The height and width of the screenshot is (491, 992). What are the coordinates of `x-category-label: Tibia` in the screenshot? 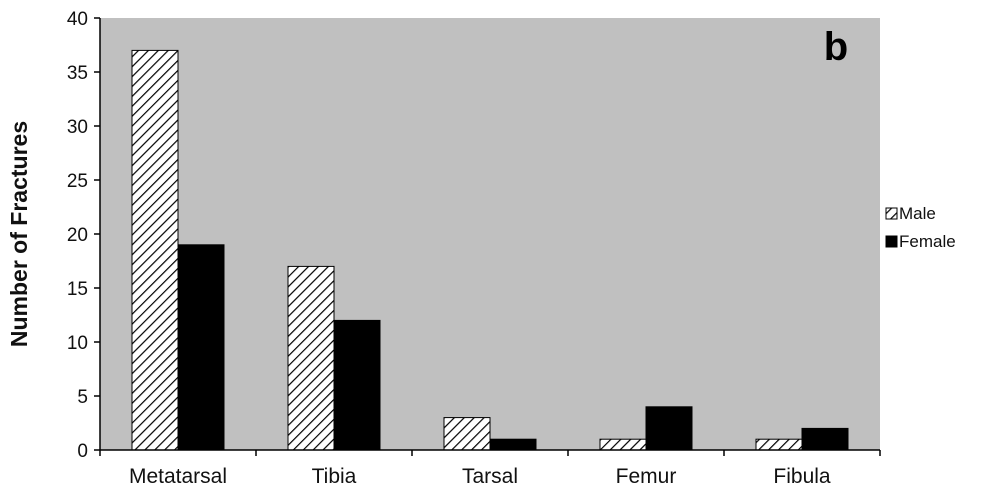 It's located at (334, 476).